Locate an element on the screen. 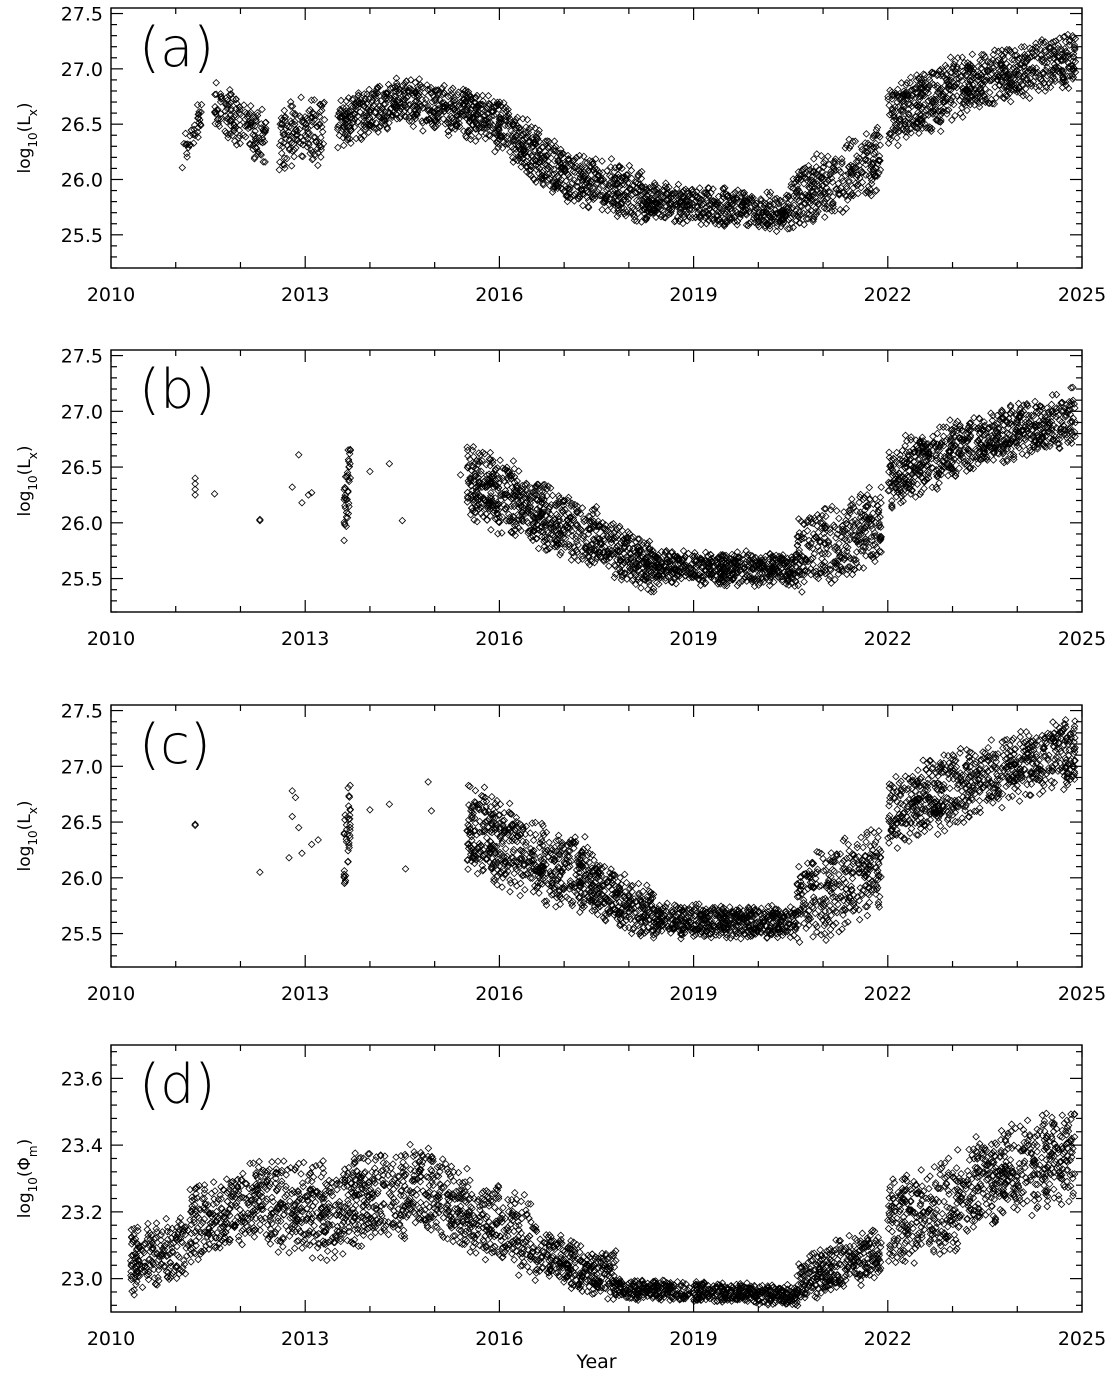 The width and height of the screenshot is (1119, 1376). x-tick-label: 2019 is located at coordinates (693, 295).